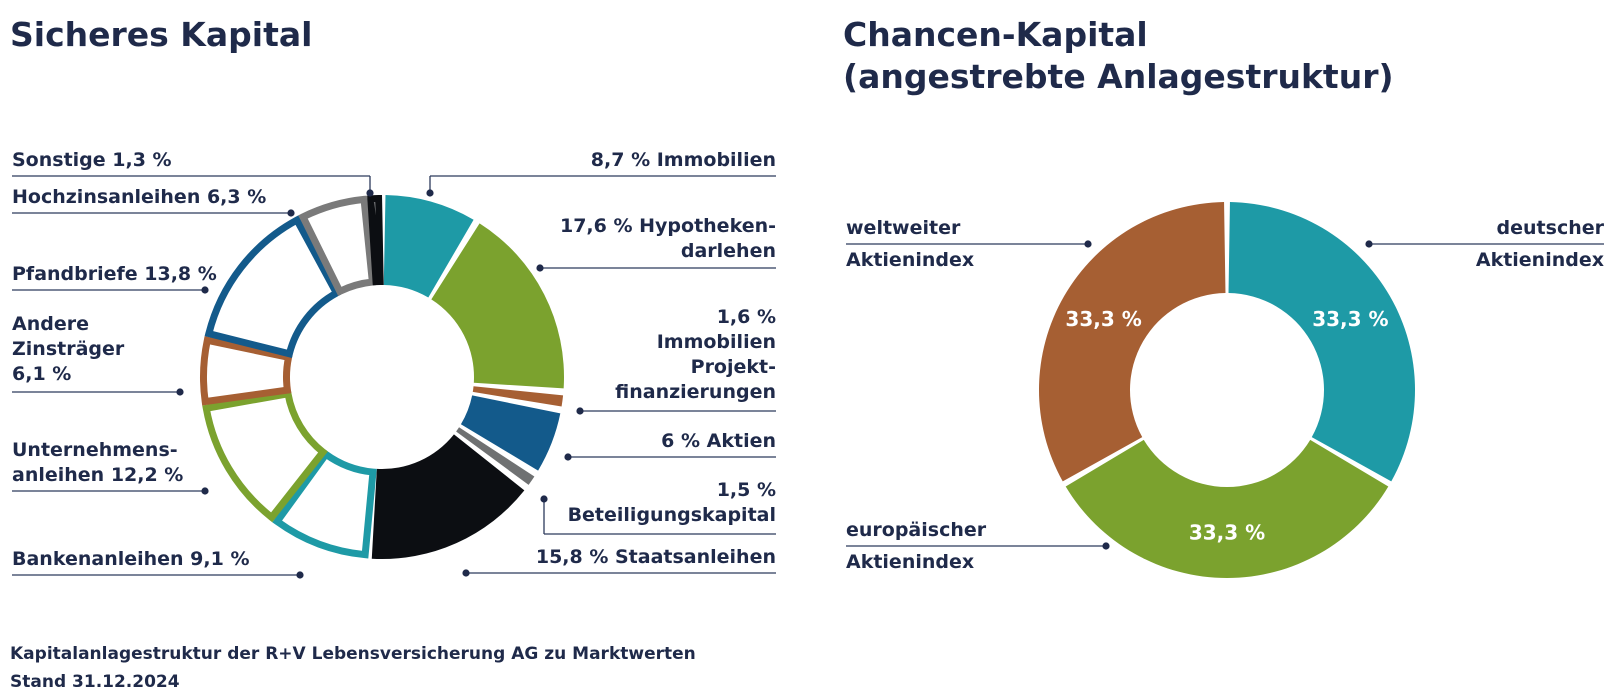  Describe the element at coordinates (1227, 533) in the screenshot. I see `value-label-europaischer-aktienindex: 33,3 %` at that location.